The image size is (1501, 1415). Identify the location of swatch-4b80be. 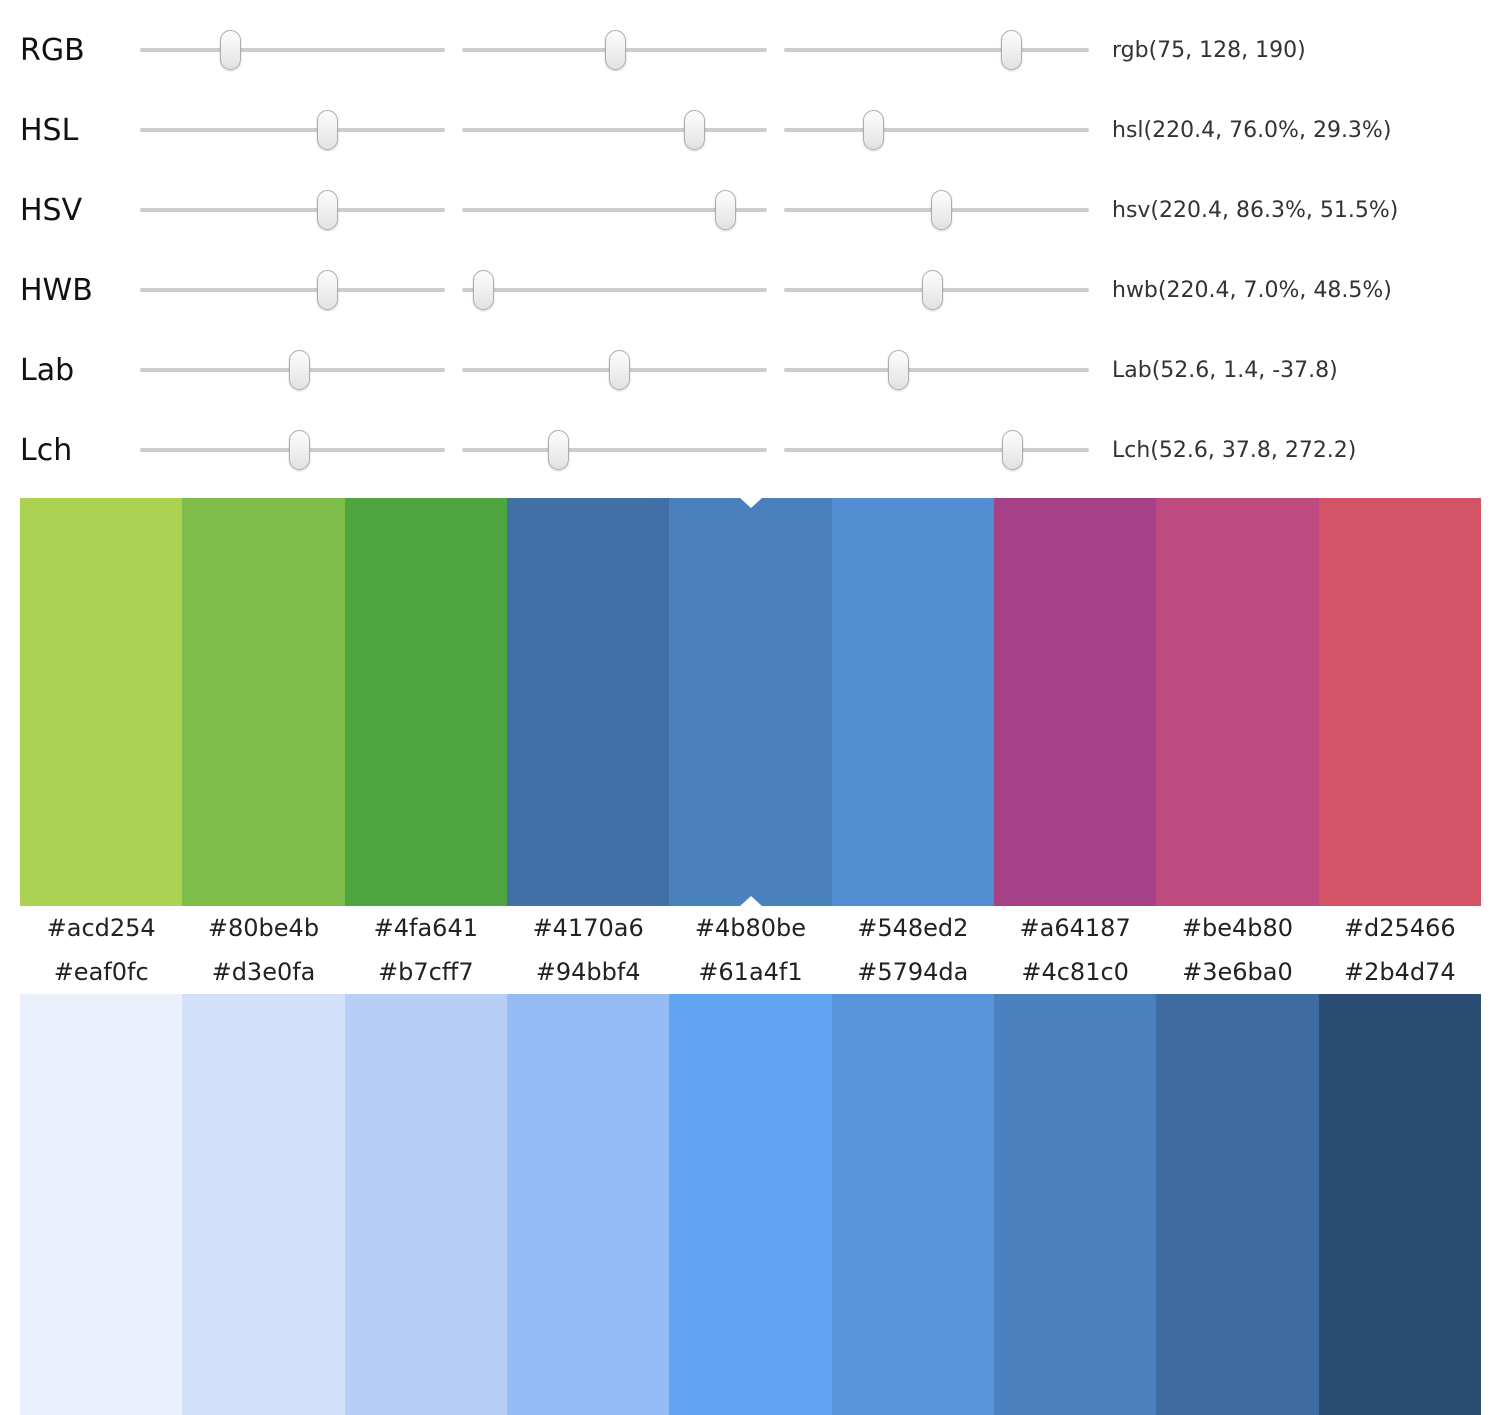
(750, 702).